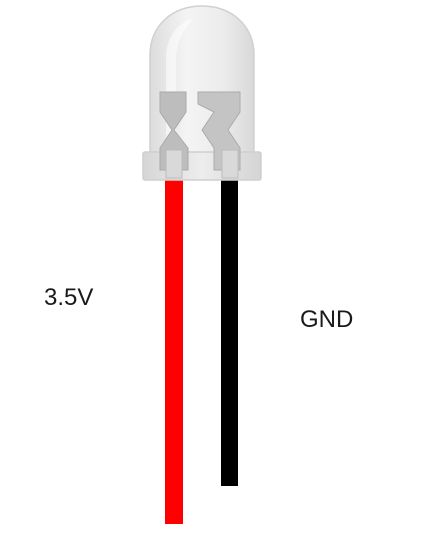 Image resolution: width=424 pixels, height=540 pixels. Describe the element at coordinates (174, 350) in the screenshot. I see `positive-wire` at that location.